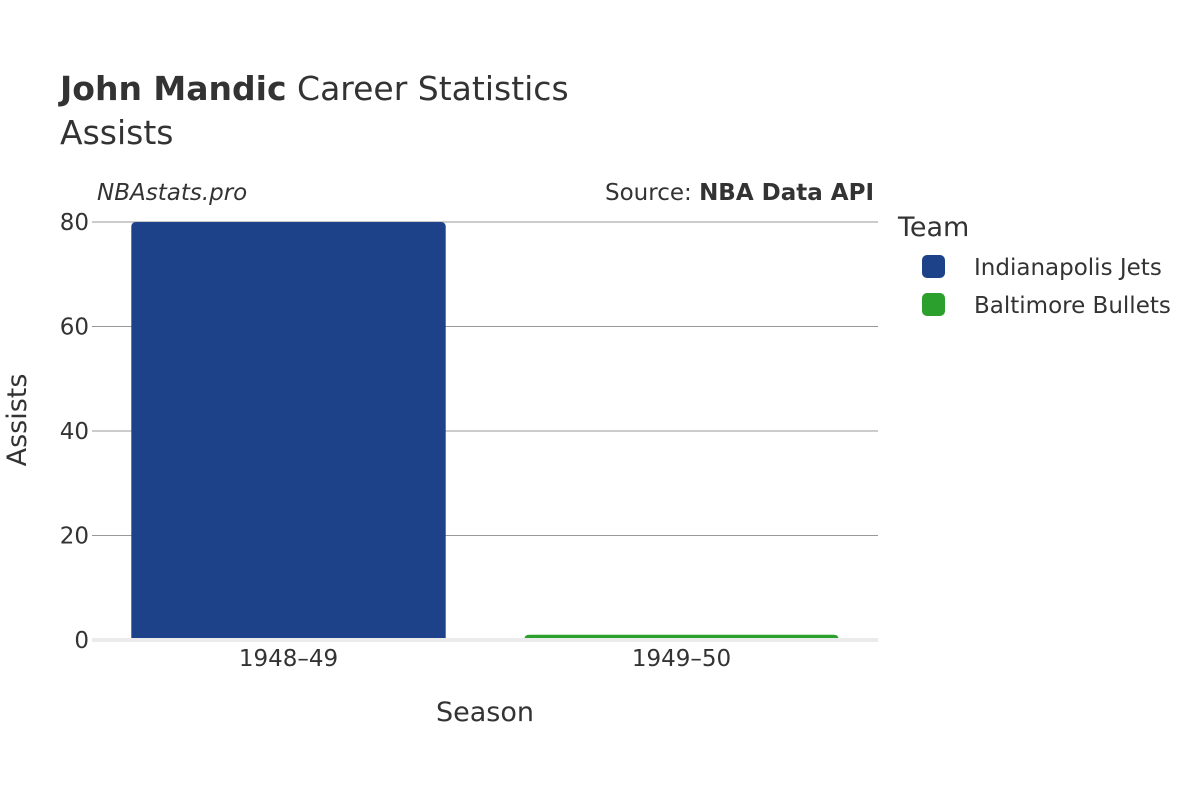 The image size is (1200, 800). What do you see at coordinates (1068, 268) in the screenshot?
I see `legend-label-indianapolis-jets: Indianapolis Jets` at bounding box center [1068, 268].